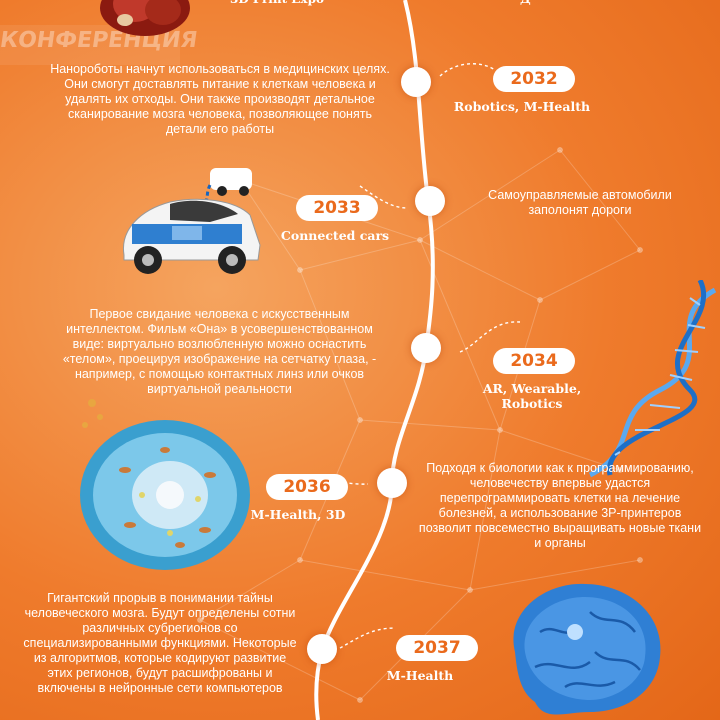  Describe the element at coordinates (165, 484) in the screenshot. I see `cell-illustration` at that location.